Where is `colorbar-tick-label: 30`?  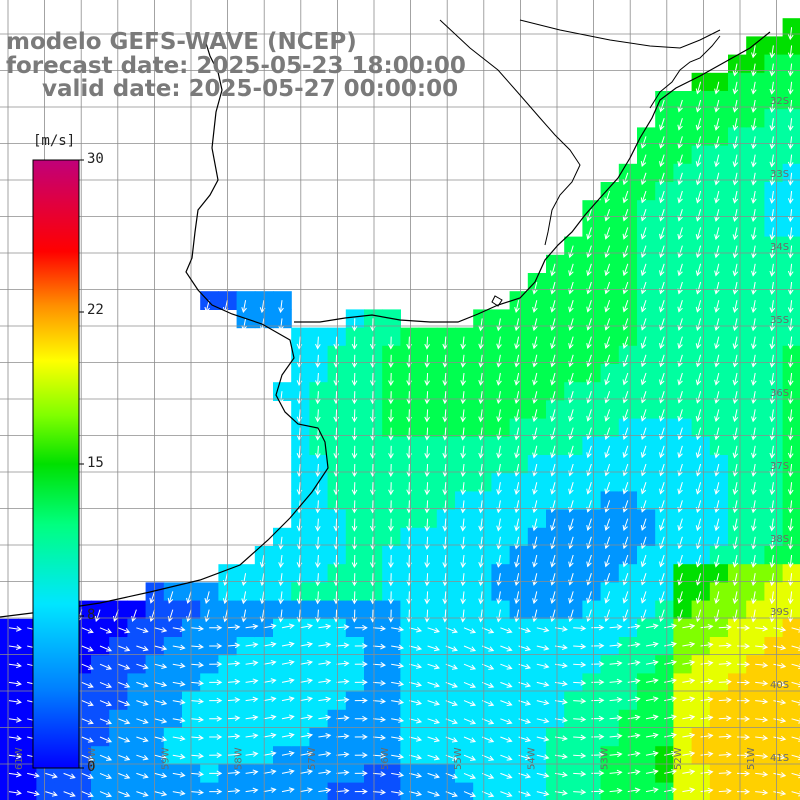
colorbar-tick-label: 30 is located at coordinates (95, 159).